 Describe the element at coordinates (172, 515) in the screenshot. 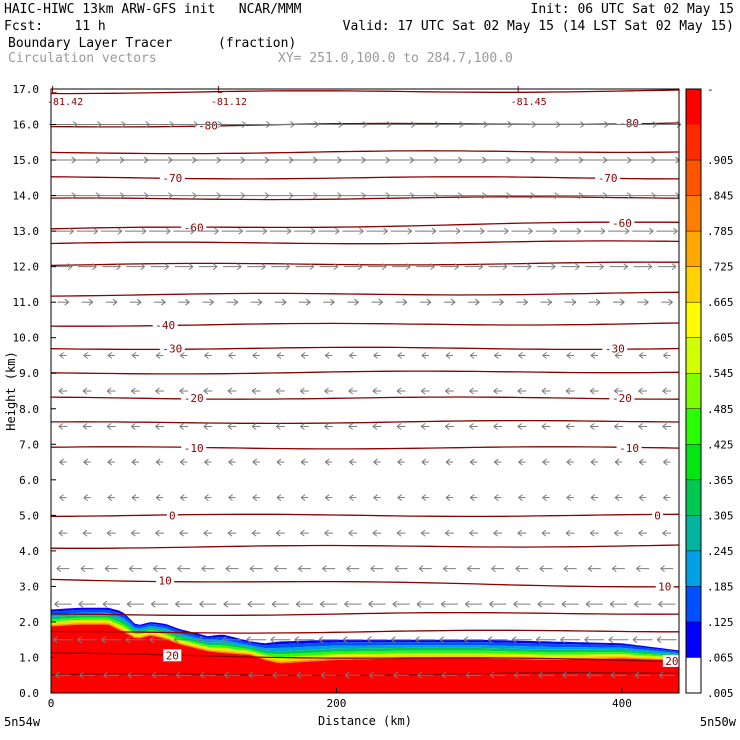

I see `contour-label: 0` at that location.